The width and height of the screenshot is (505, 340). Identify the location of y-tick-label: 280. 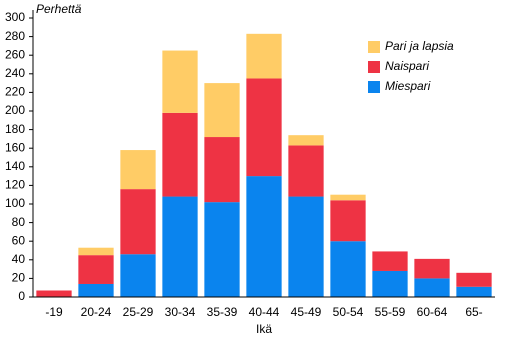
(15, 36).